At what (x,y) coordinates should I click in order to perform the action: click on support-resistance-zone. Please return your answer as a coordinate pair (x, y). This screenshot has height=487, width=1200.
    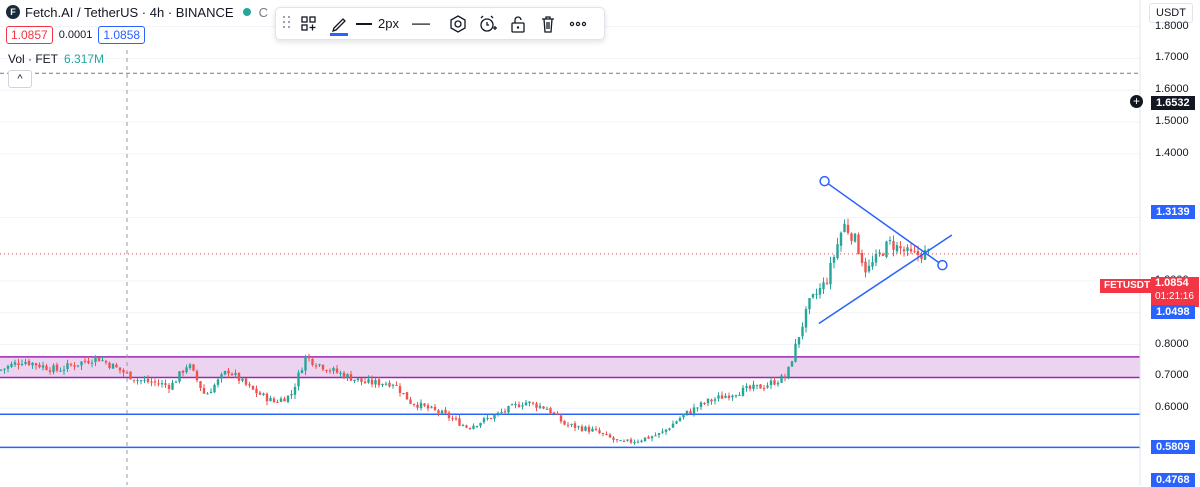
    Looking at the image, I should click on (570, 367).